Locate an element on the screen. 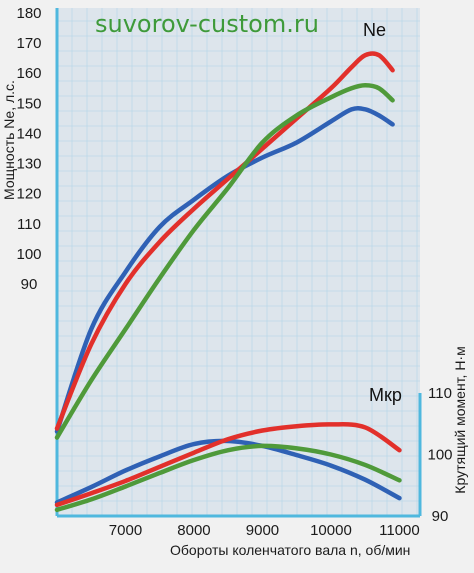 This screenshot has height=573, width=474. y-left-tick-label: 90 is located at coordinates (29, 284).